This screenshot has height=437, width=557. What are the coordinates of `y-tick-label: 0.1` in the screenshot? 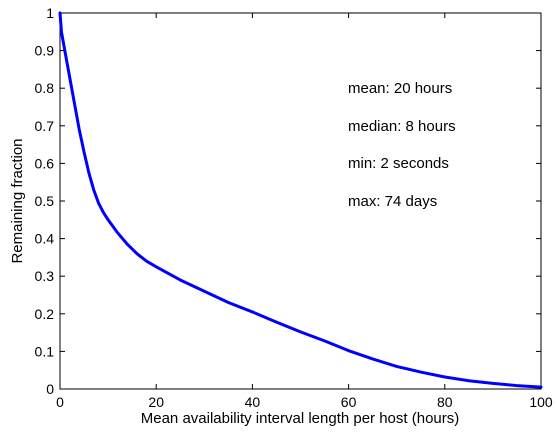 It's located at (45, 351).